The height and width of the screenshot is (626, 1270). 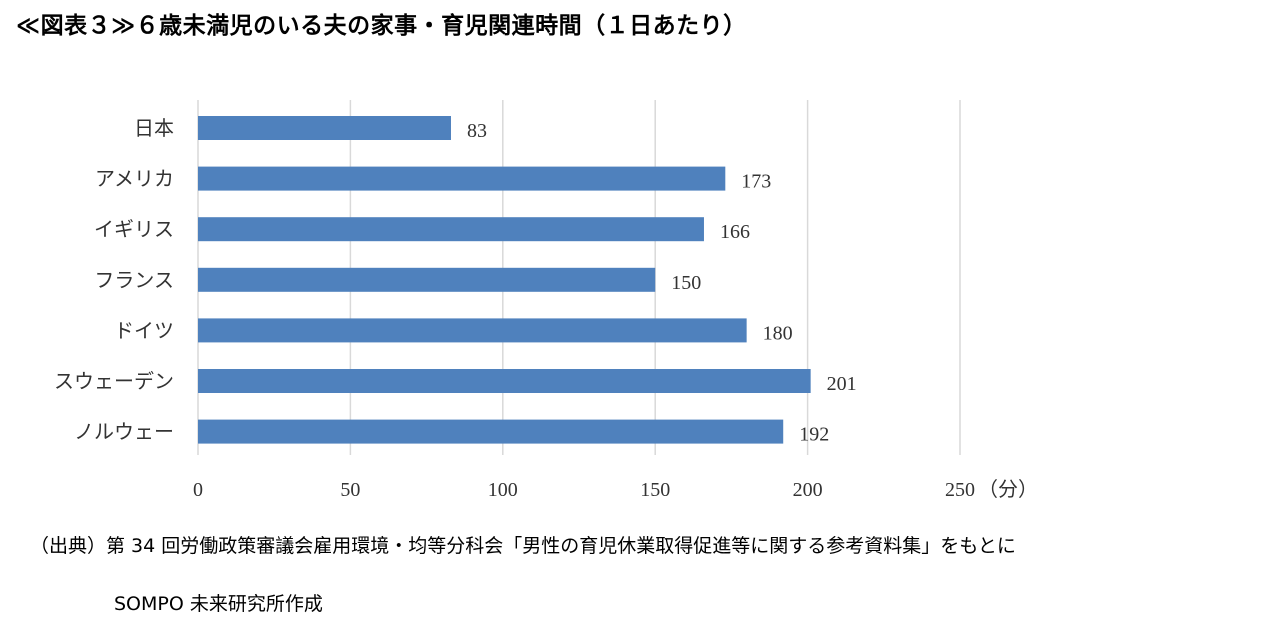 What do you see at coordinates (68, 546) in the screenshot?
I see `source-prefix: （出典）` at bounding box center [68, 546].